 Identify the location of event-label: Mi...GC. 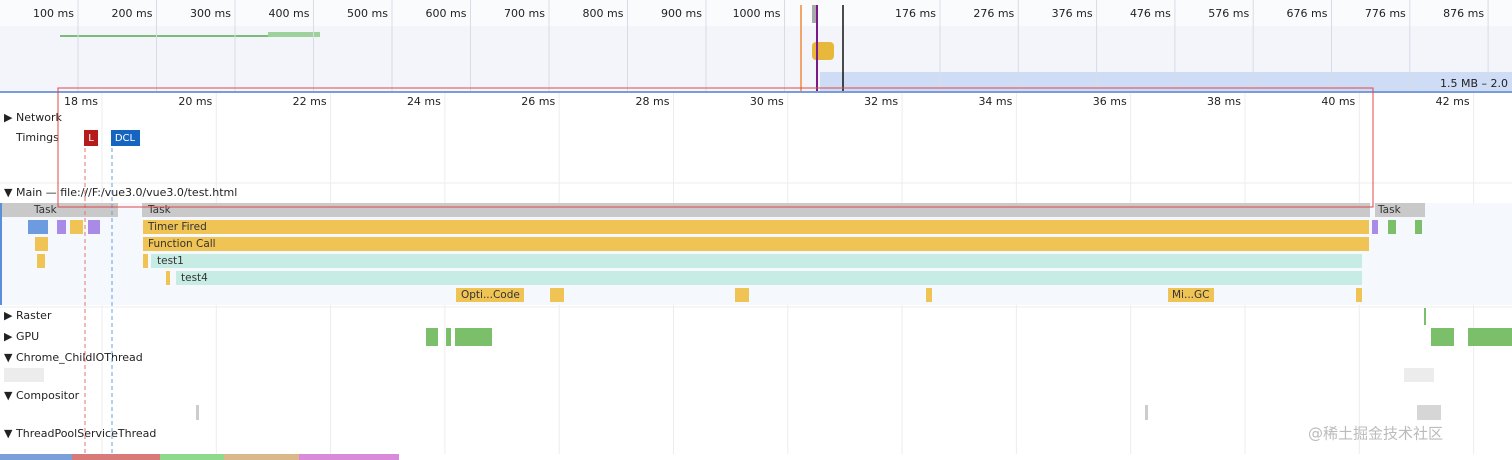
(1190, 295).